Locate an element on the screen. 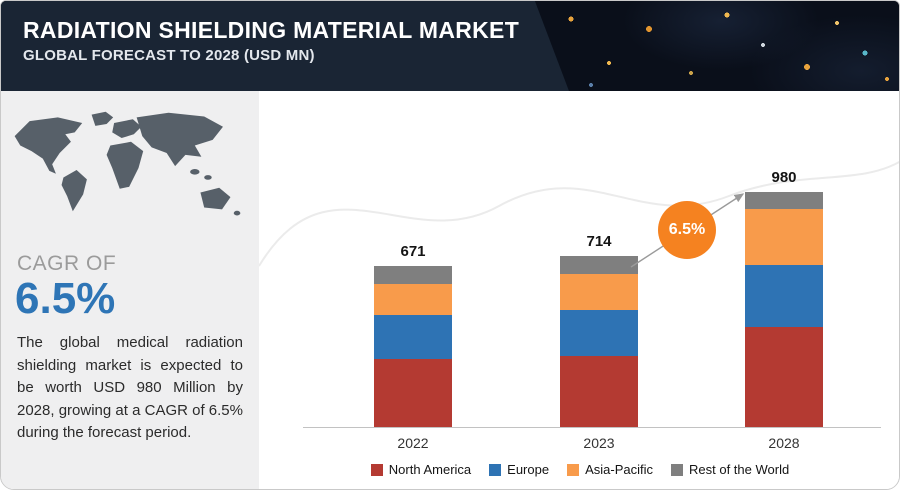 The width and height of the screenshot is (900, 490). bar-2022 is located at coordinates (413, 346).